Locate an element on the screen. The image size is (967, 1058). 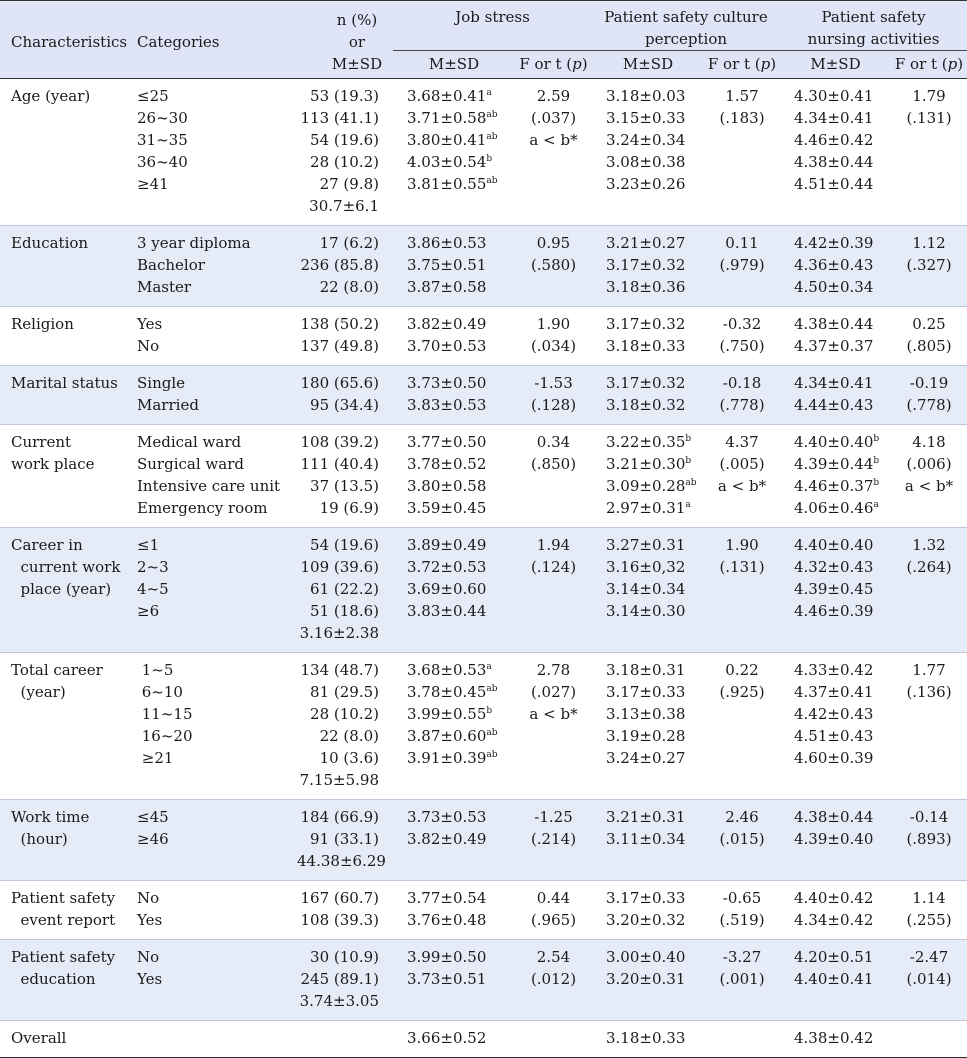
cell-line: 3.80±0.58 is located at coordinates (447, 486).